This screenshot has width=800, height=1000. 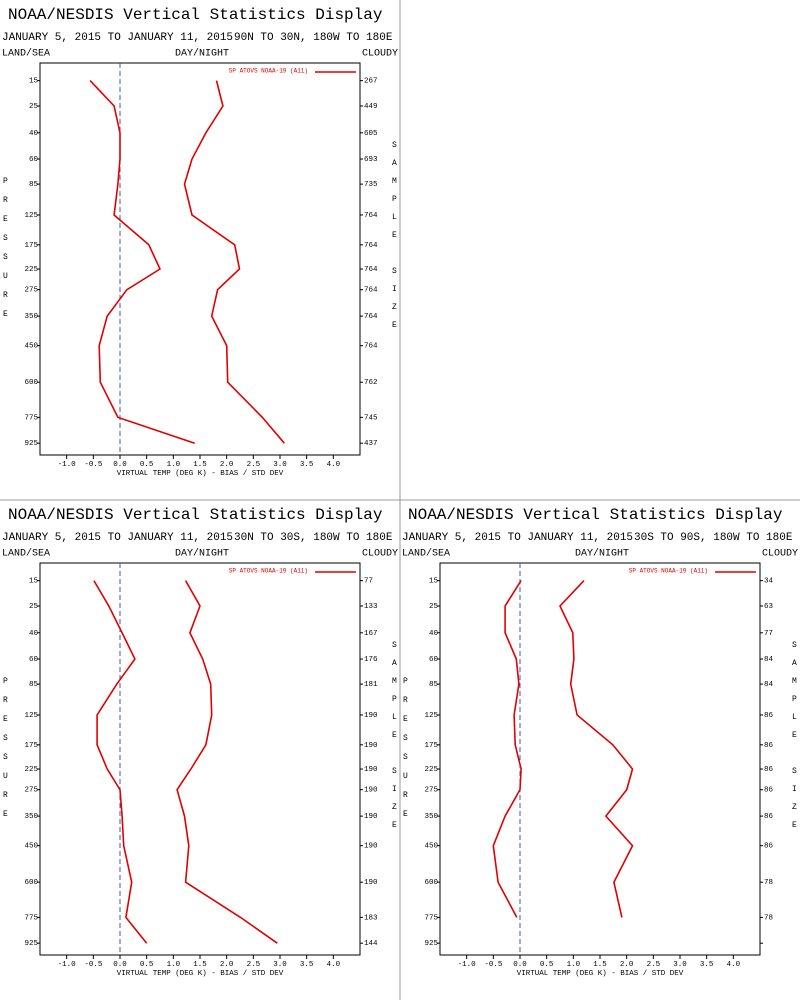 I want to click on sample-size-label: 267, so click(x=371, y=82).